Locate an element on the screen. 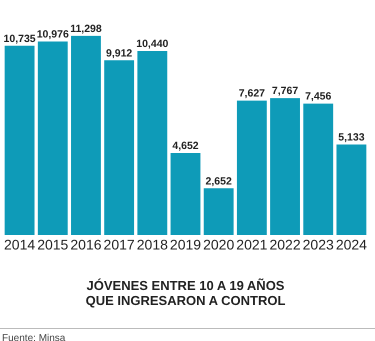 This screenshot has width=375, height=341. x-tick-label: 2024 is located at coordinates (352, 244).